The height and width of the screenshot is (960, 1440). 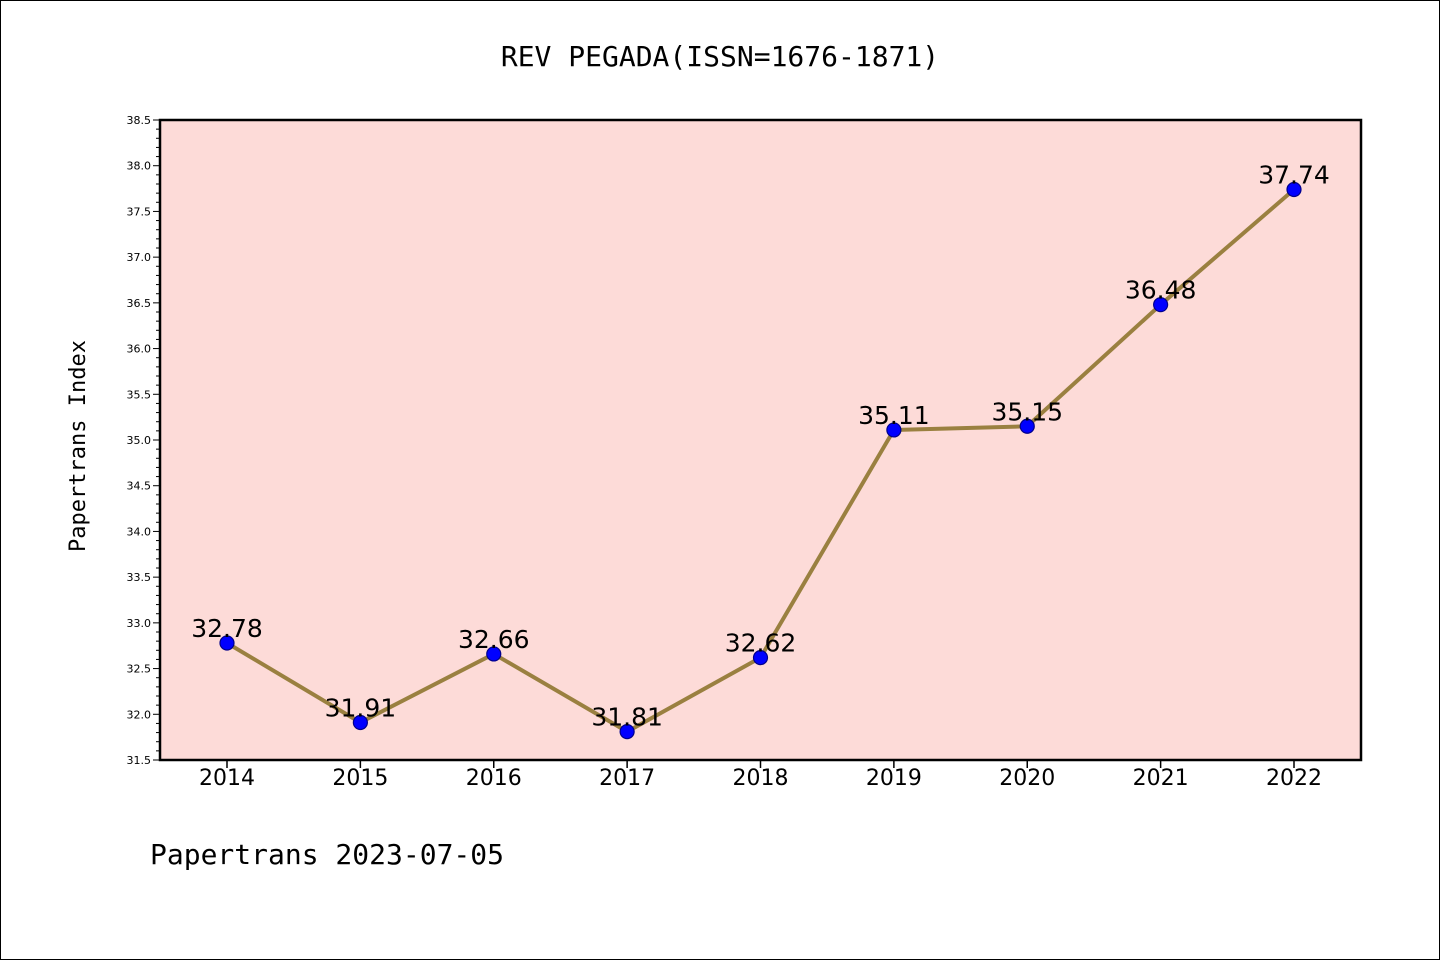 I want to click on x-tick-label: 2017, so click(x=627, y=778).